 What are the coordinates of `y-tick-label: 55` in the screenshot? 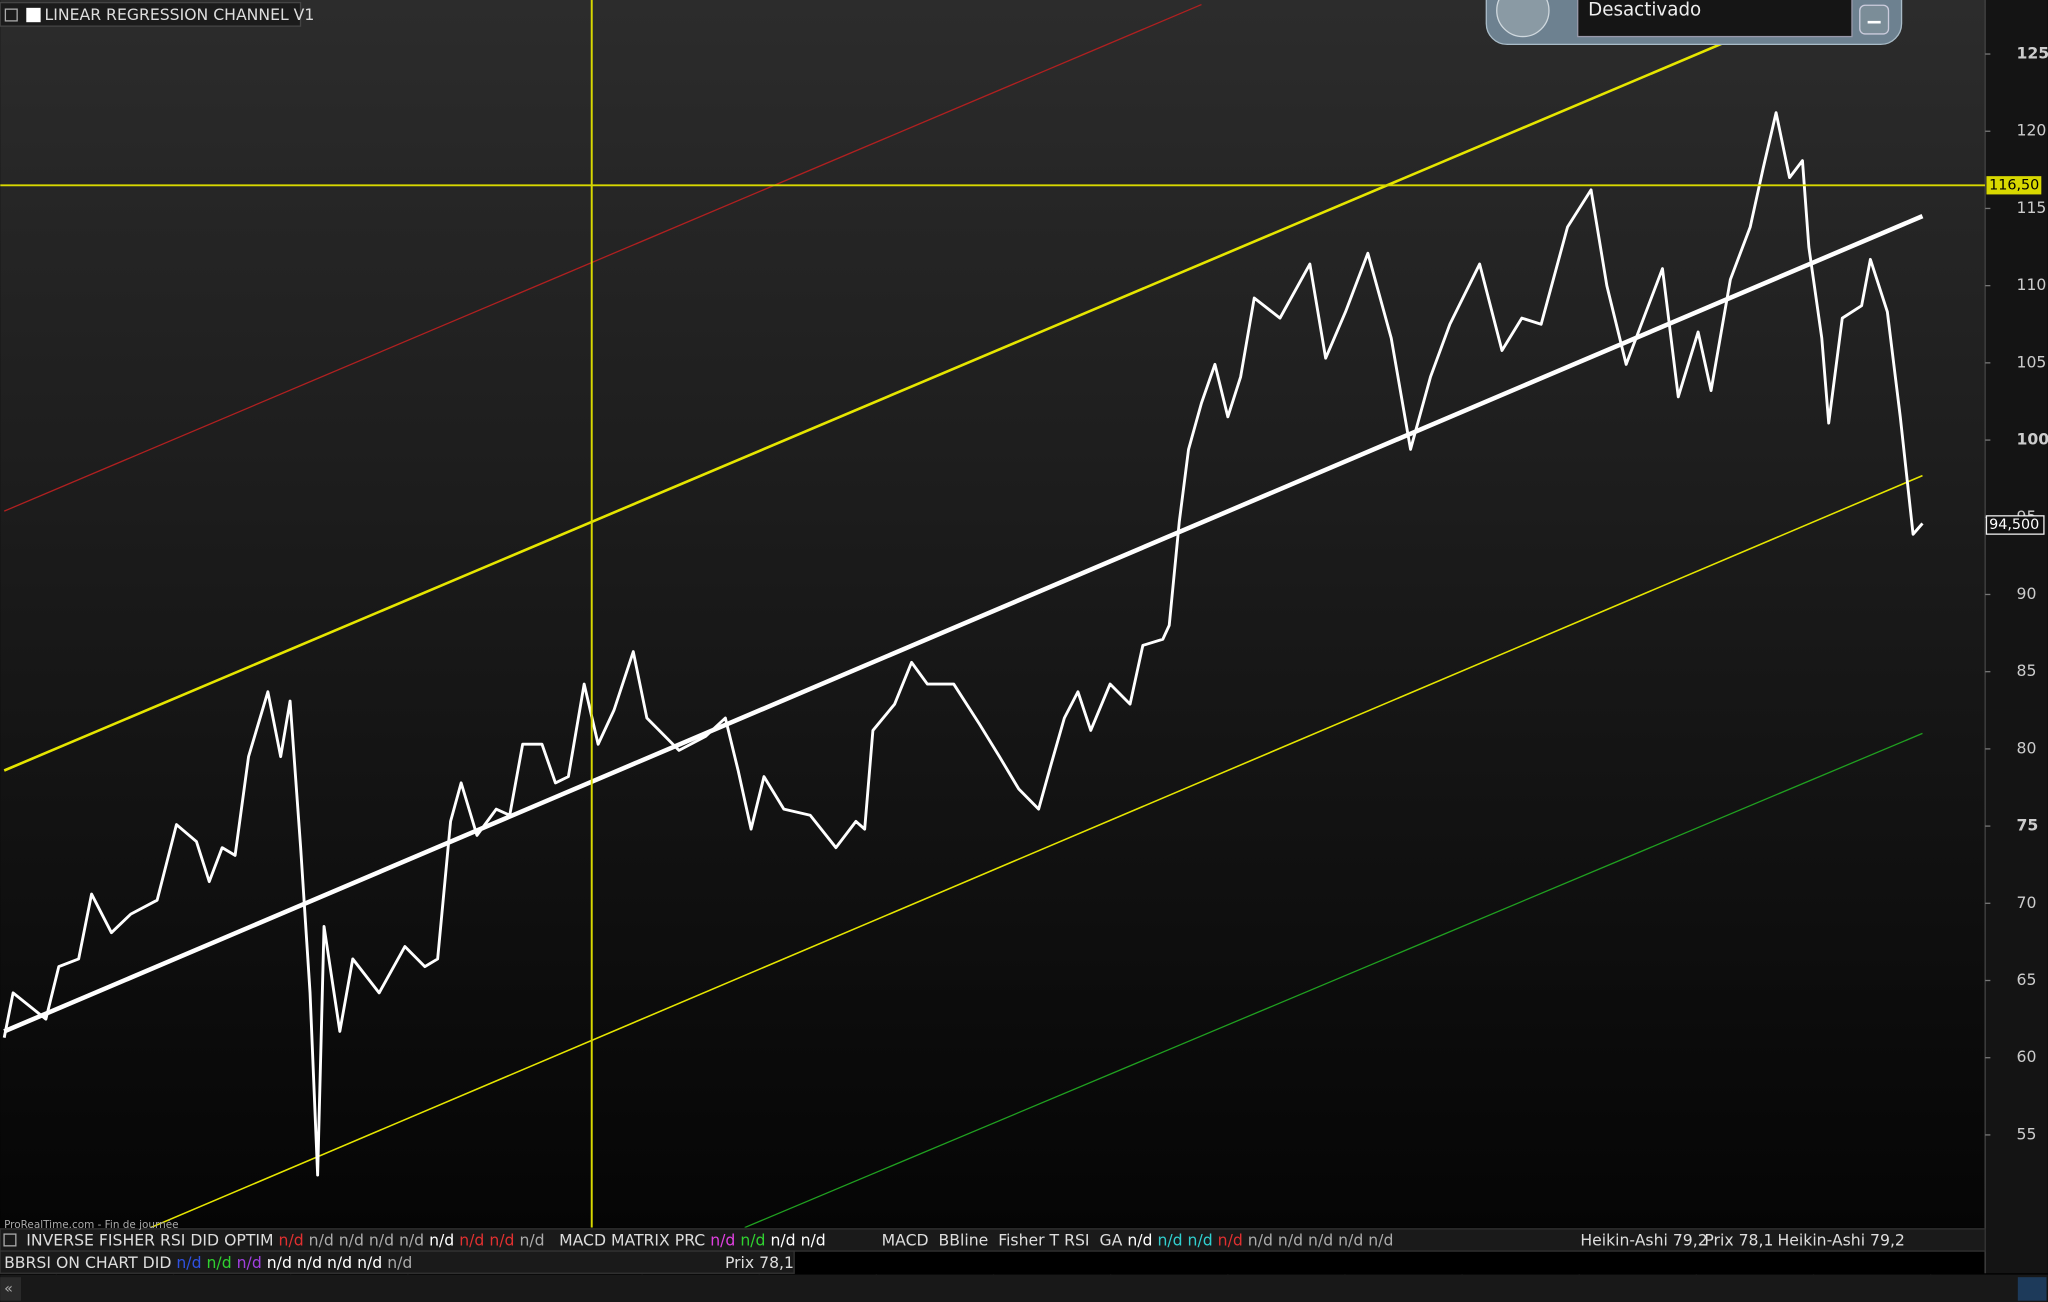 It's located at (2026, 1133).